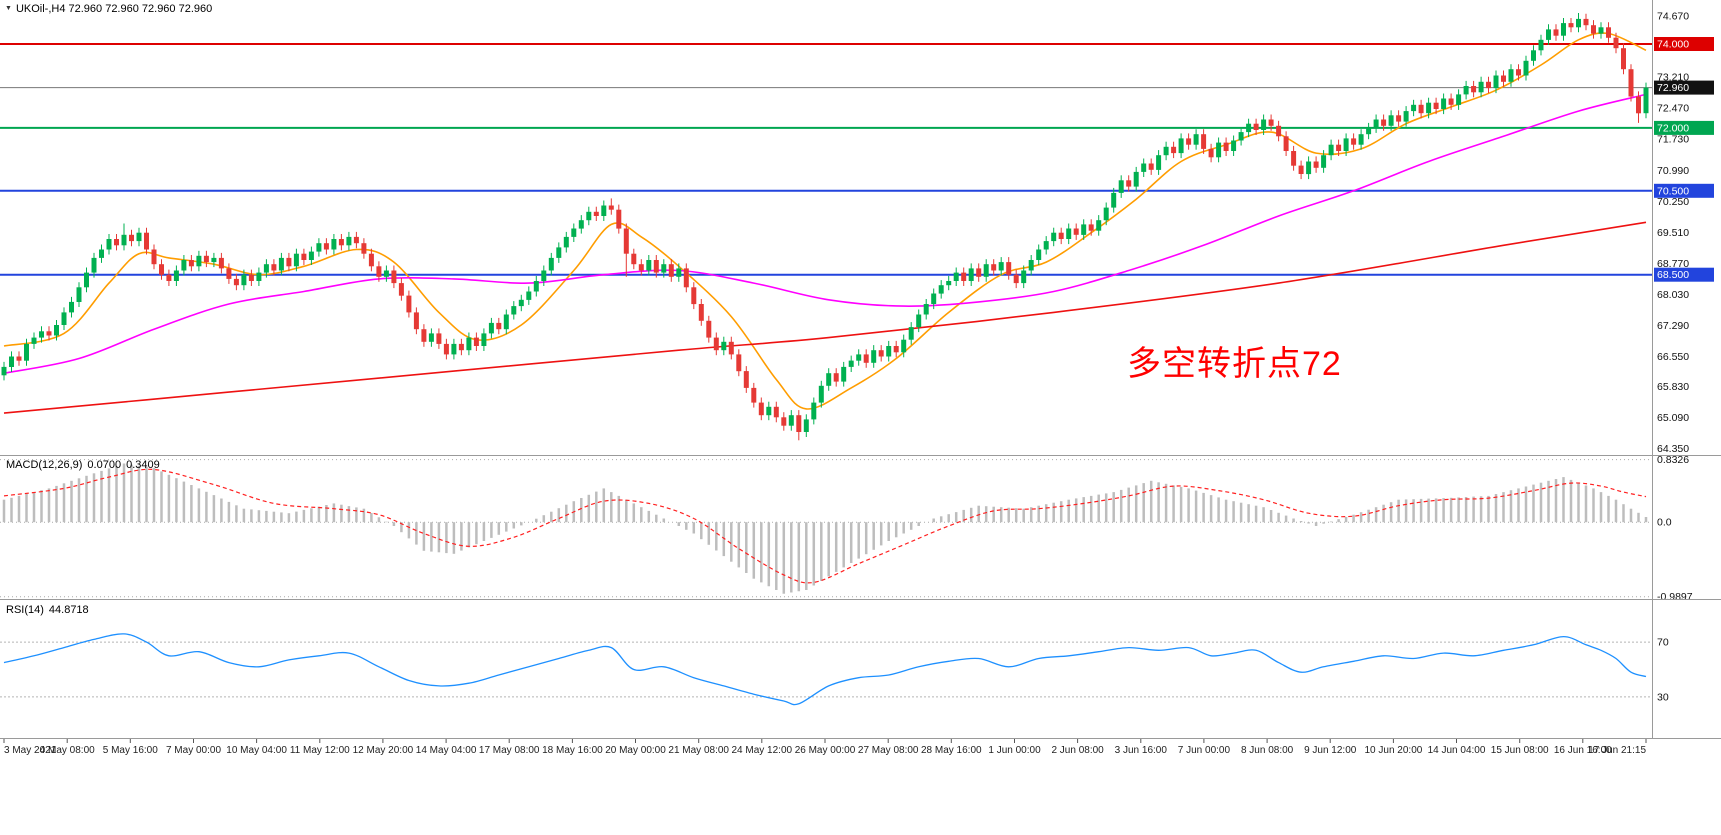 The width and height of the screenshot is (1721, 835). I want to click on svg-text: 65.830, so click(1673, 387).